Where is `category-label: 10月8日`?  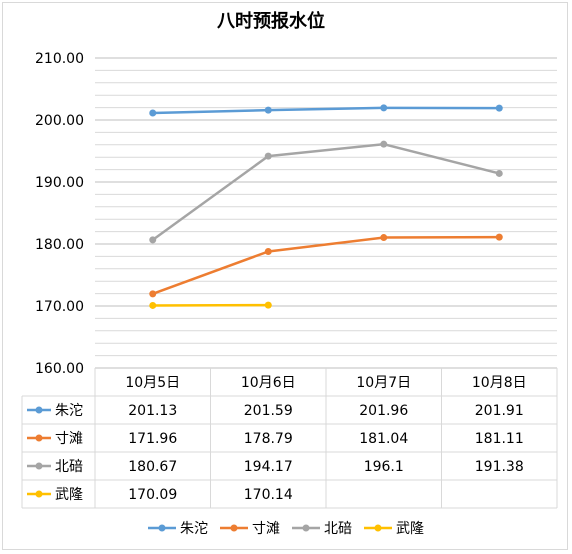 category-label: 10月8日 is located at coordinates (499, 383).